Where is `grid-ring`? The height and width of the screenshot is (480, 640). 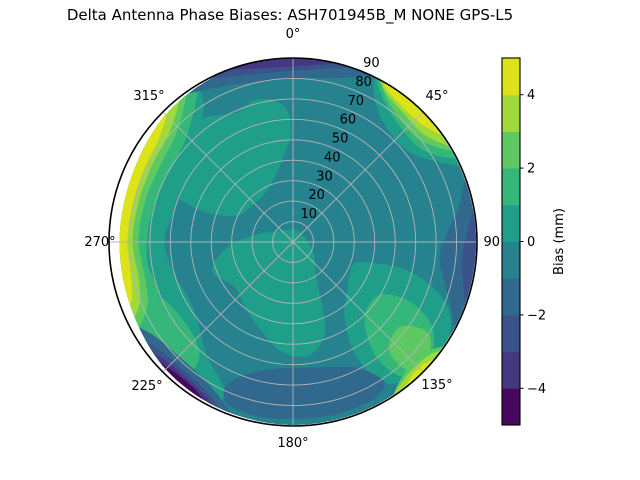
grid-ring is located at coordinates (293, 242).